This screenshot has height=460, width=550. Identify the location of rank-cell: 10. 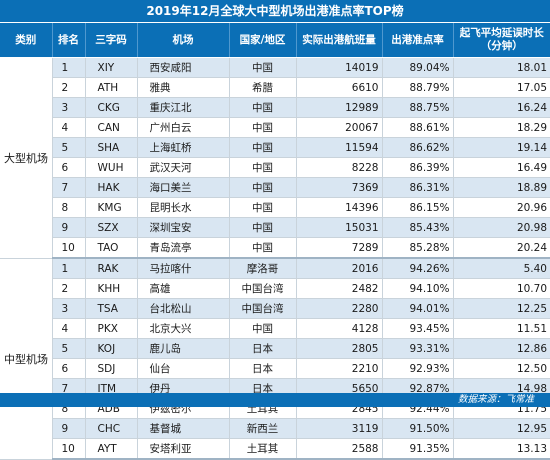
(69, 248).